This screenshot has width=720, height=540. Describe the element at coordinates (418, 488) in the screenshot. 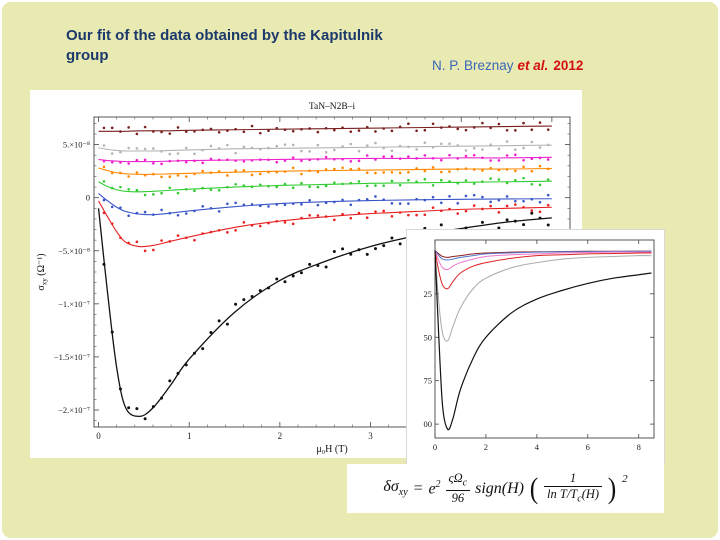

I see `formula-equals: =` at that location.